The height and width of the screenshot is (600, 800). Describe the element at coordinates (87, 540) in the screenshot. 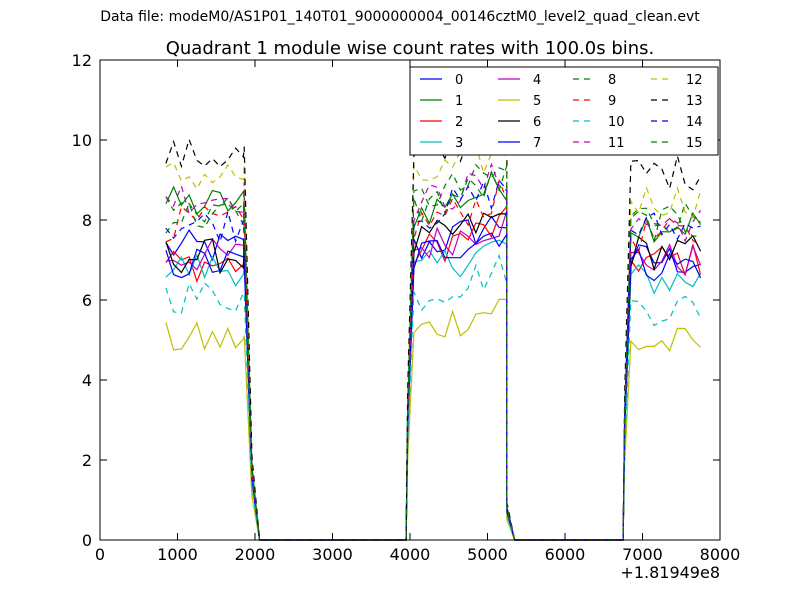

I see `y-tick-label: 0` at that location.